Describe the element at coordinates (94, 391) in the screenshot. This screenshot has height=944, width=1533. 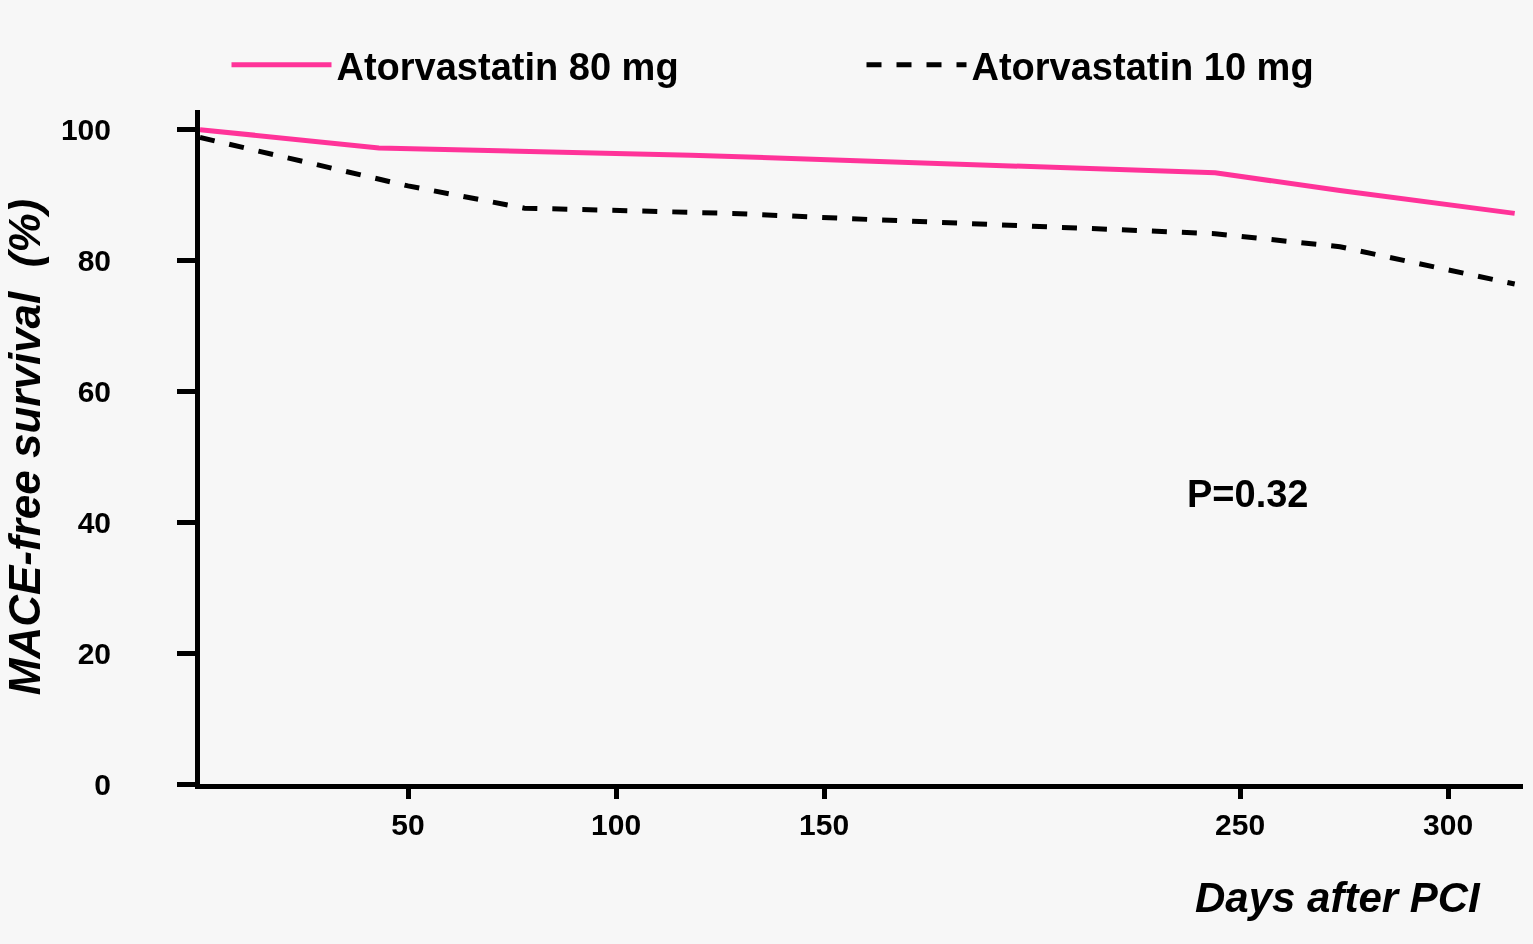
I see `y-tick-label: 60` at that location.